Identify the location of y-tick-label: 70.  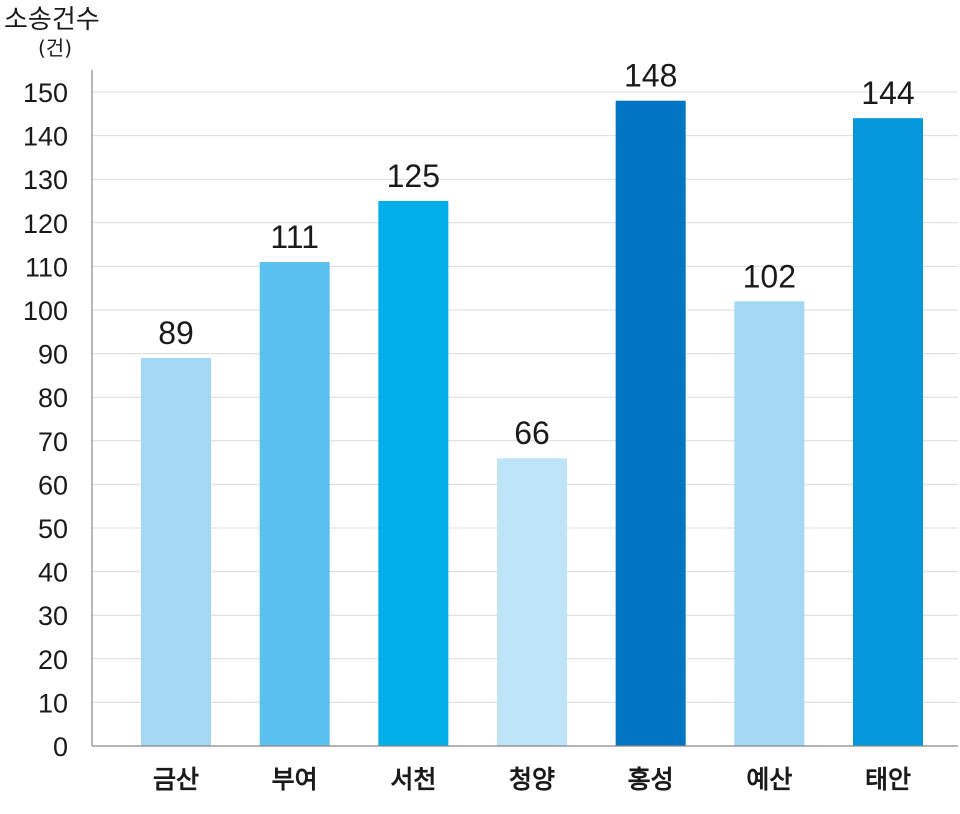
(53, 442).